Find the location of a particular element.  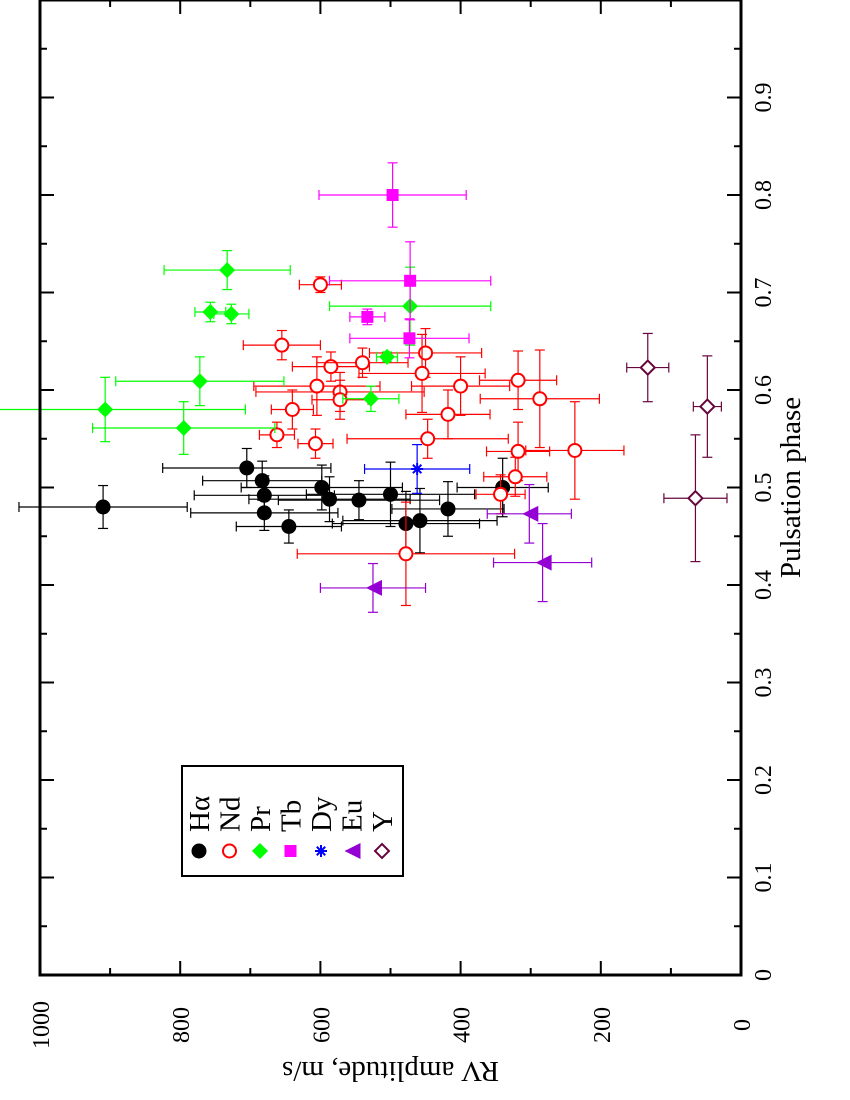

amplitude-tick-label: 200 is located at coordinates (603, 1025).